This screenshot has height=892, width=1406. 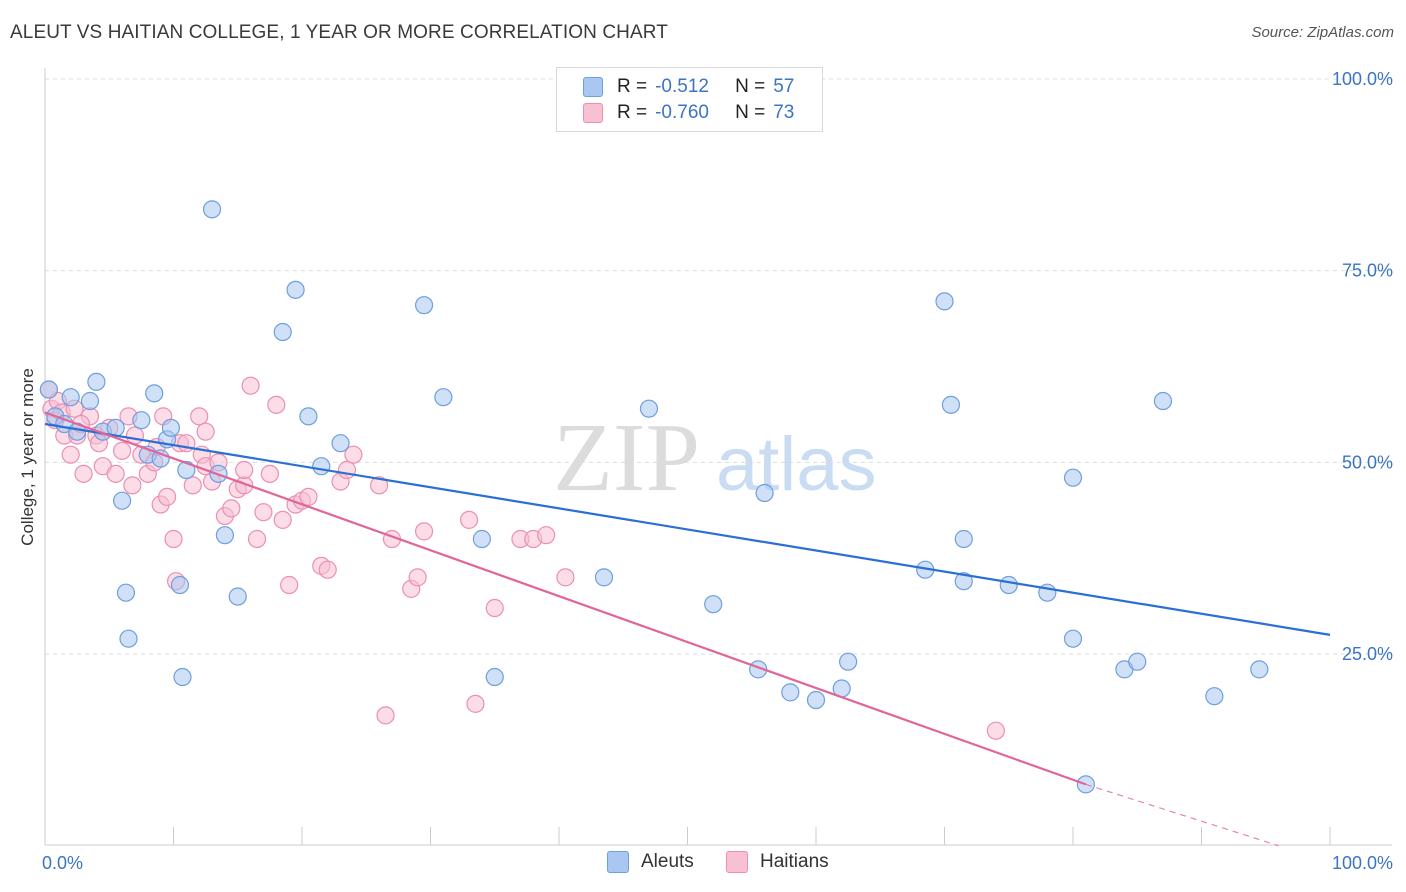 What do you see at coordinates (784, 112) in the screenshot?
I see `legend-n-value: 73` at bounding box center [784, 112].